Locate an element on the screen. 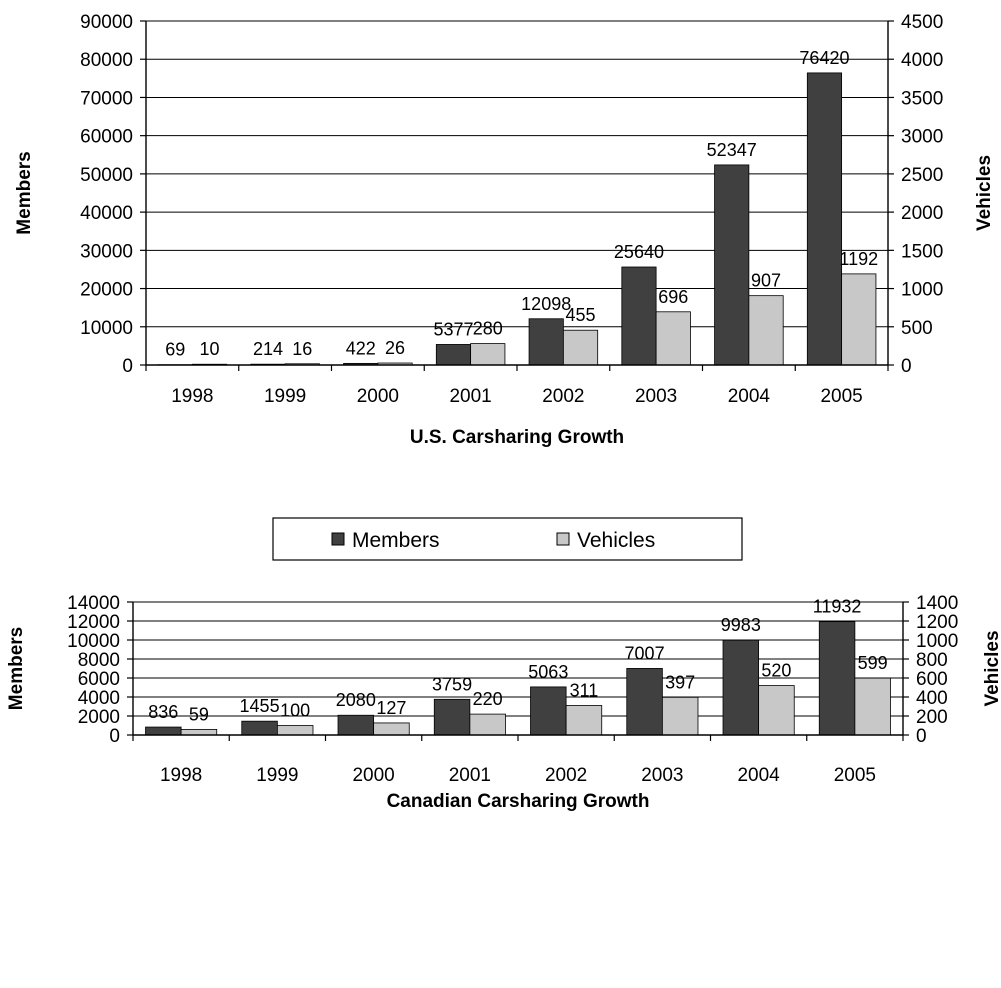  y-tick-label: 80000 is located at coordinates (106, 60).